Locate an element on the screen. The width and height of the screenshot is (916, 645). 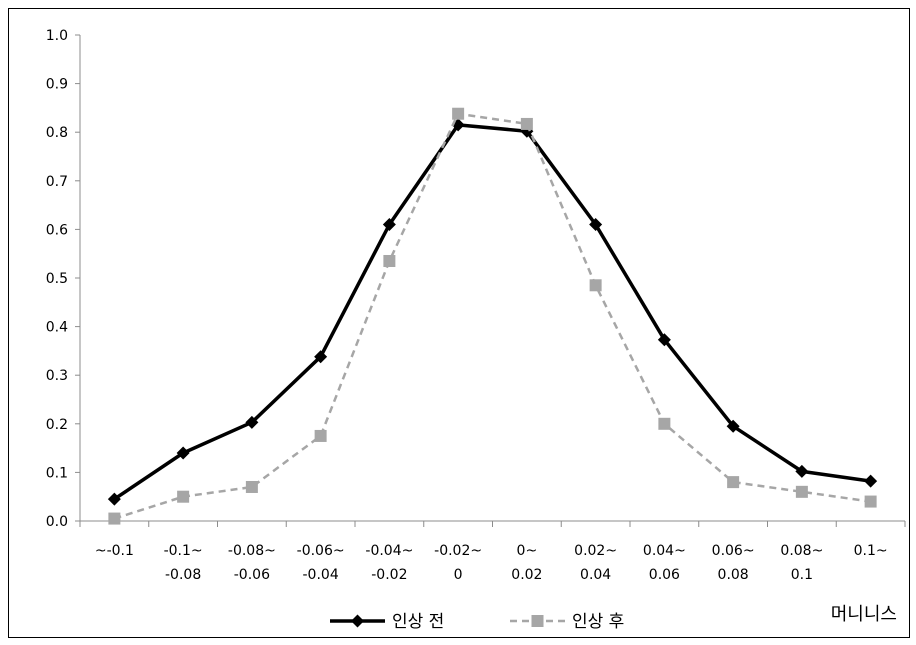
x-tick-label: -0.02~ is located at coordinates (458, 551).